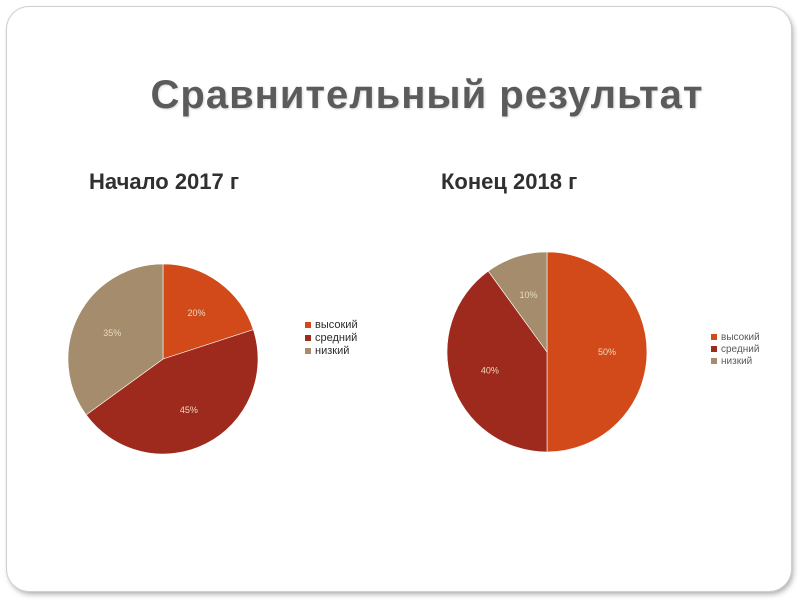 The image size is (800, 600). What do you see at coordinates (196, 313) in the screenshot?
I see `slice-high-label: 20%` at bounding box center [196, 313].